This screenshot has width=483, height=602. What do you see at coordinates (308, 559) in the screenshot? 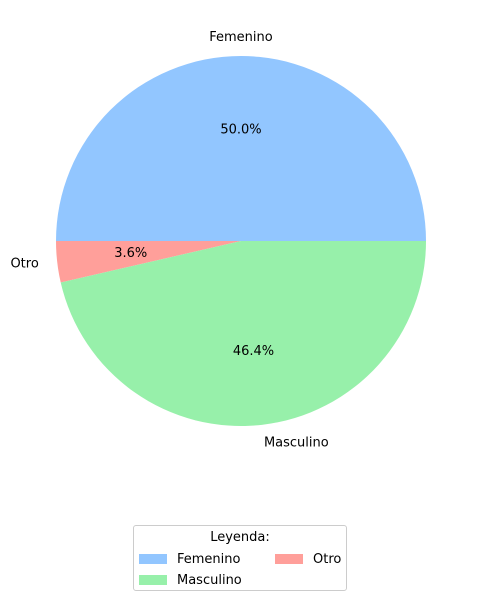
I see `legend-item-otro: Otro` at bounding box center [308, 559].